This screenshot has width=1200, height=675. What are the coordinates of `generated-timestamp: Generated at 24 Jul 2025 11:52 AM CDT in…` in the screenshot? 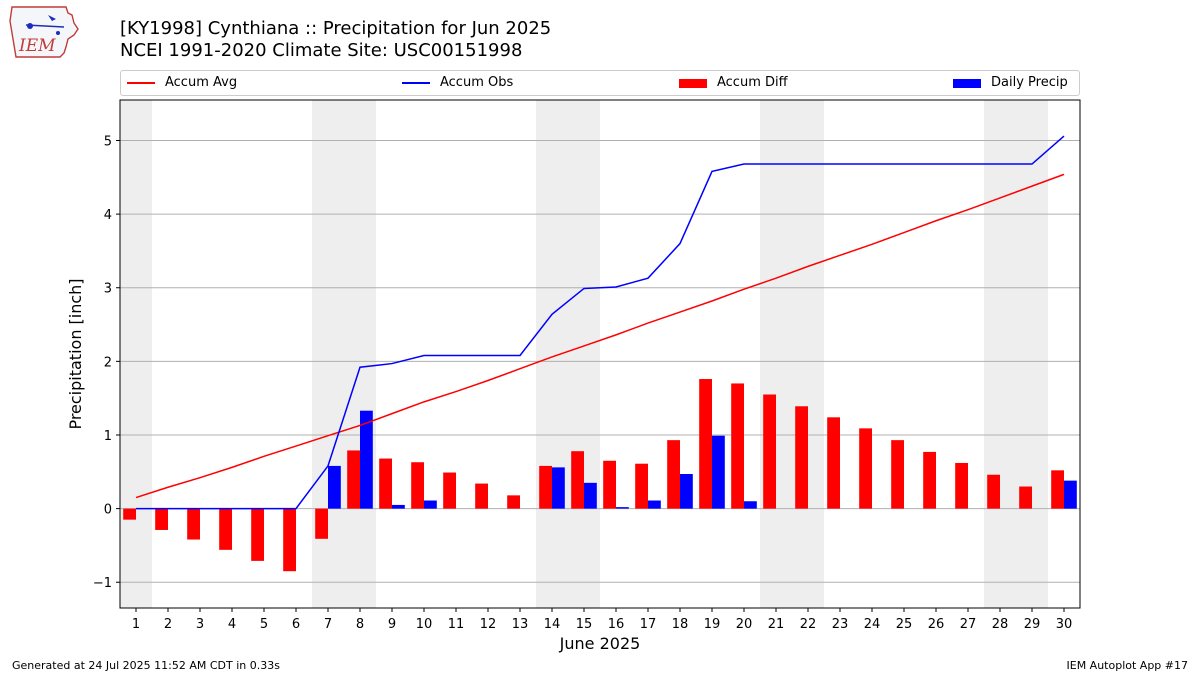 It's located at (146, 665).